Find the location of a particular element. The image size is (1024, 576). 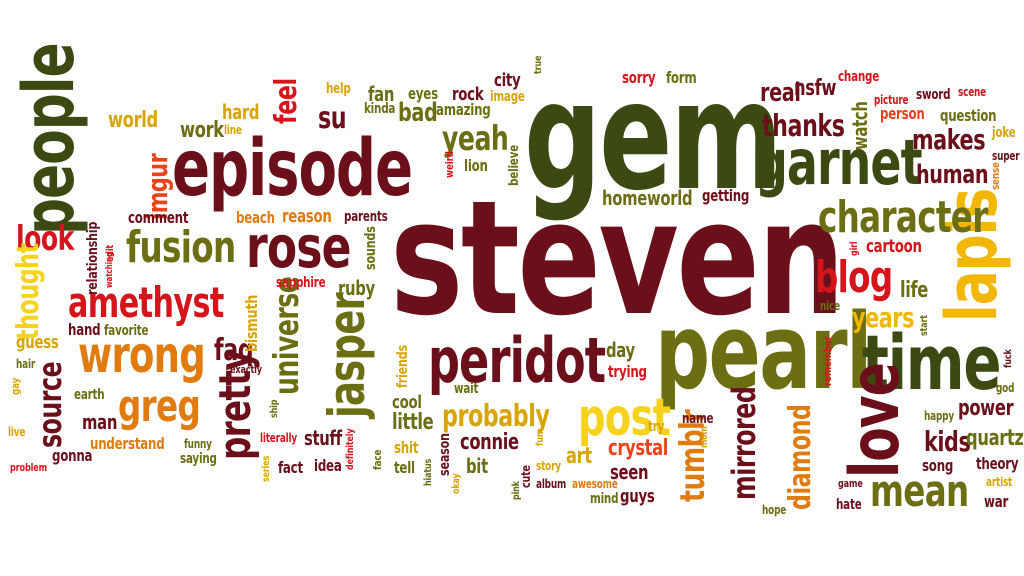

word-exactly: exactly is located at coordinates (246, 369).